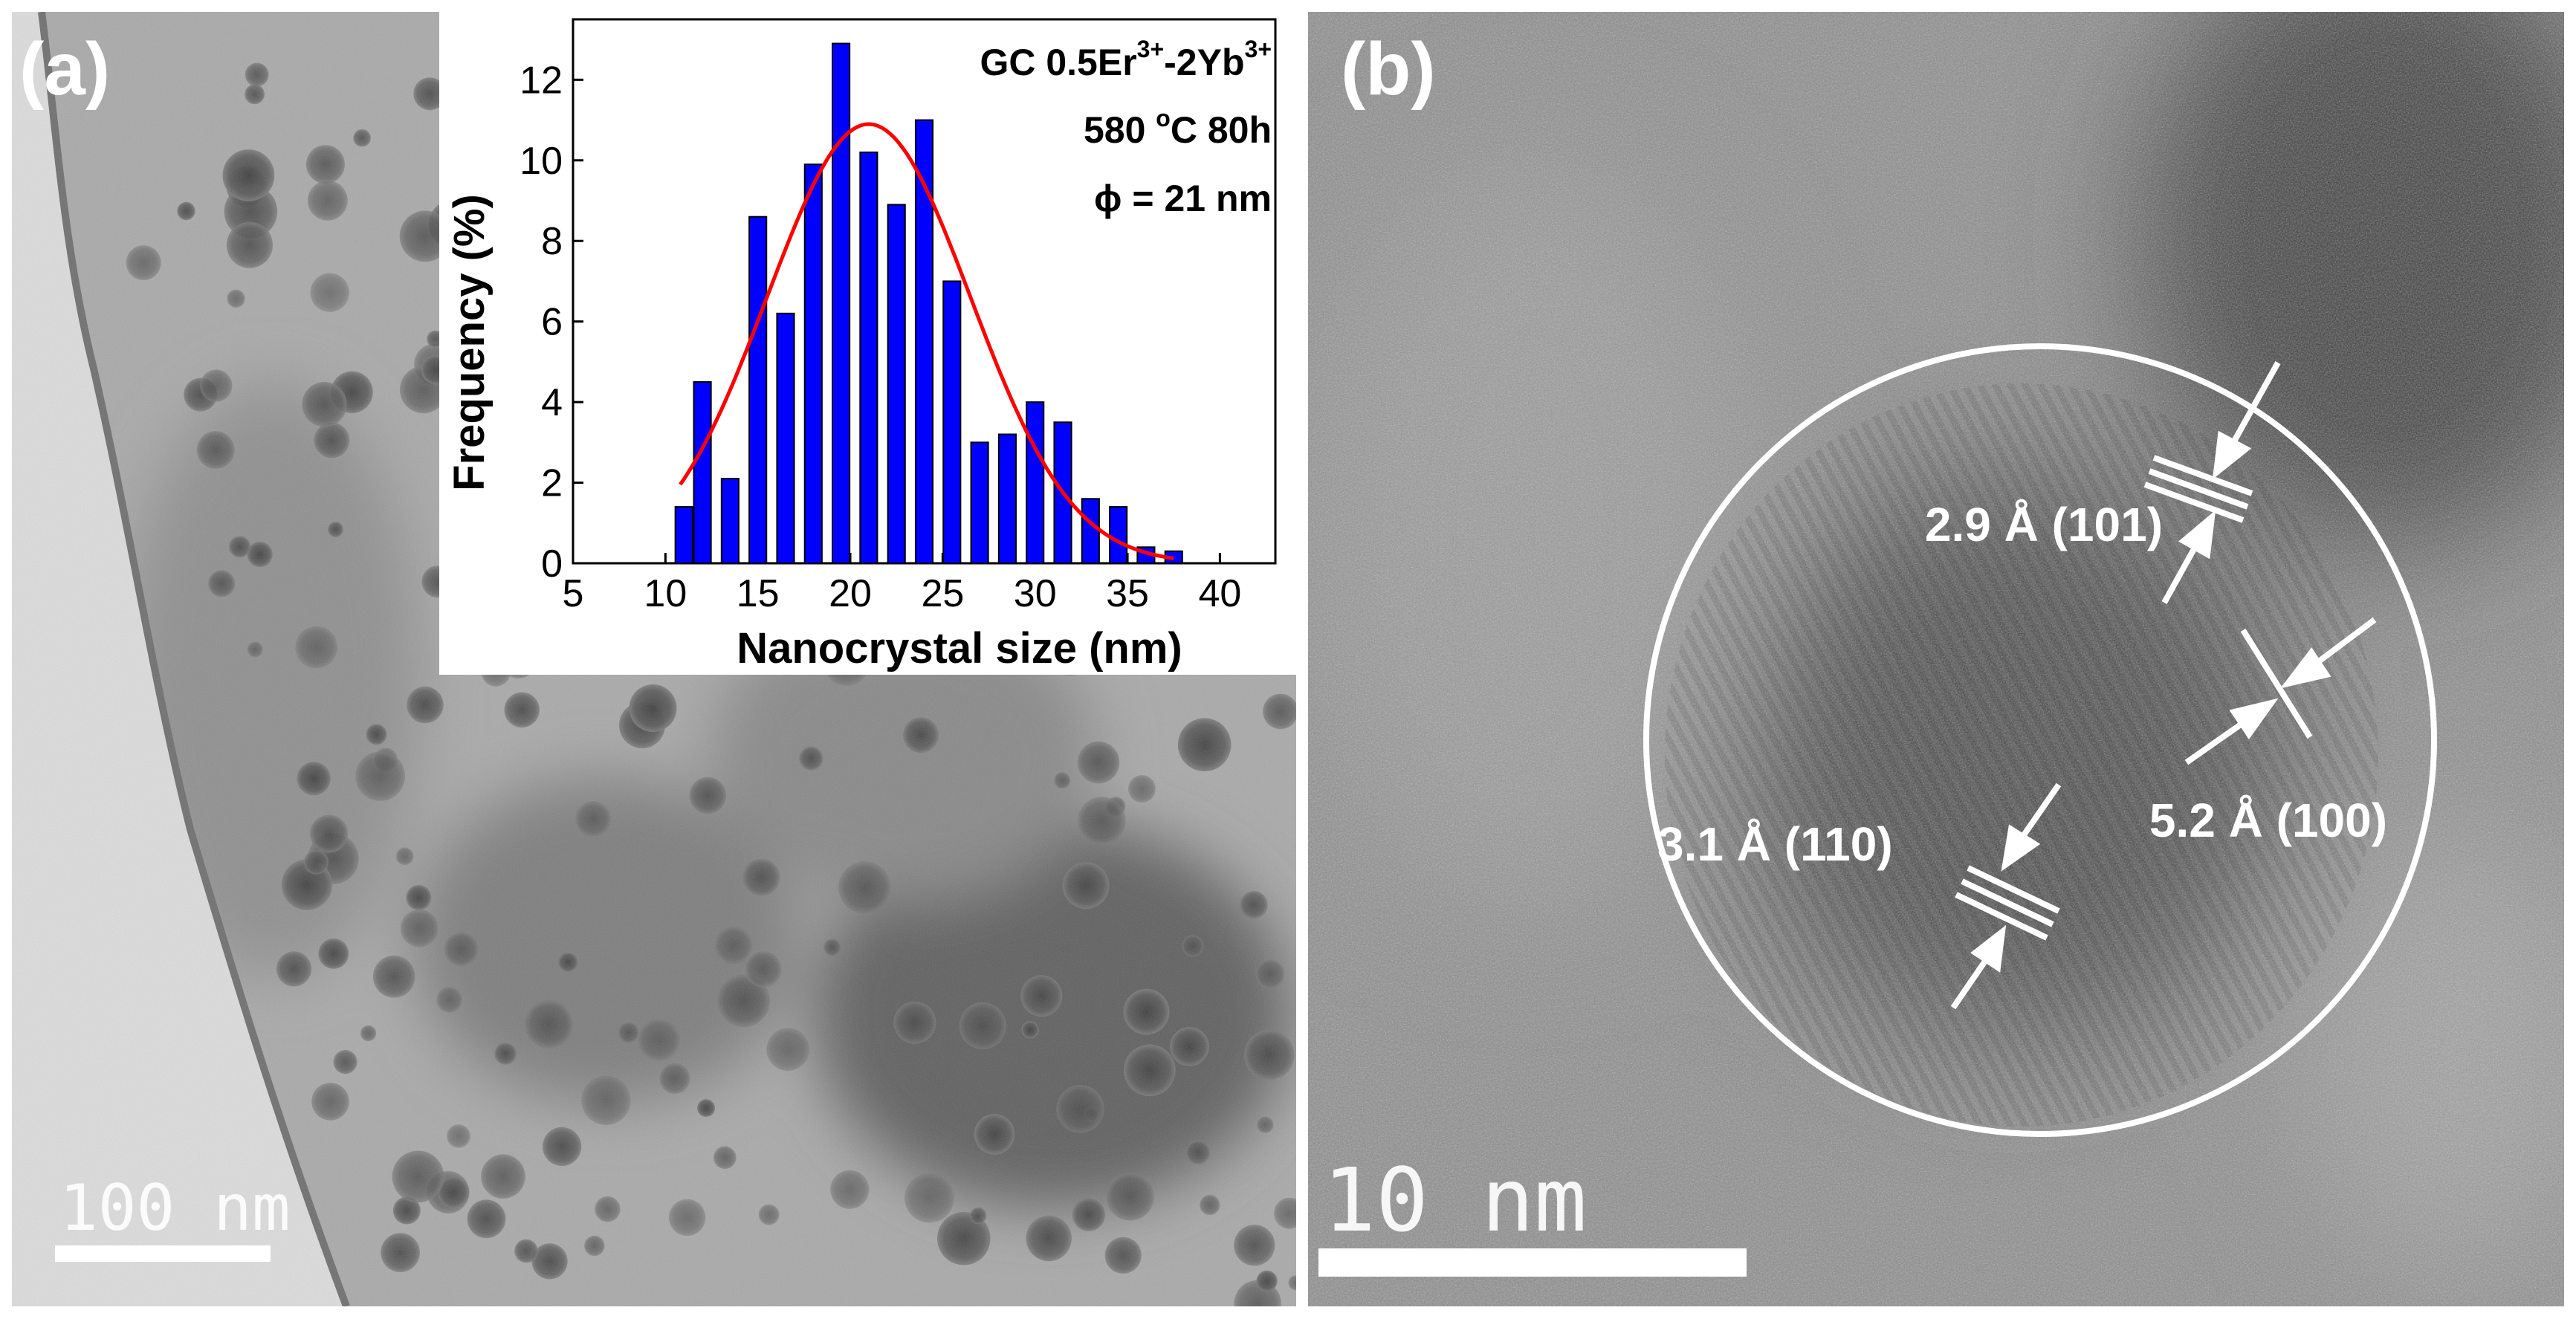  What do you see at coordinates (666, 593) in the screenshot?
I see `x-tick-label: 10` at bounding box center [666, 593].